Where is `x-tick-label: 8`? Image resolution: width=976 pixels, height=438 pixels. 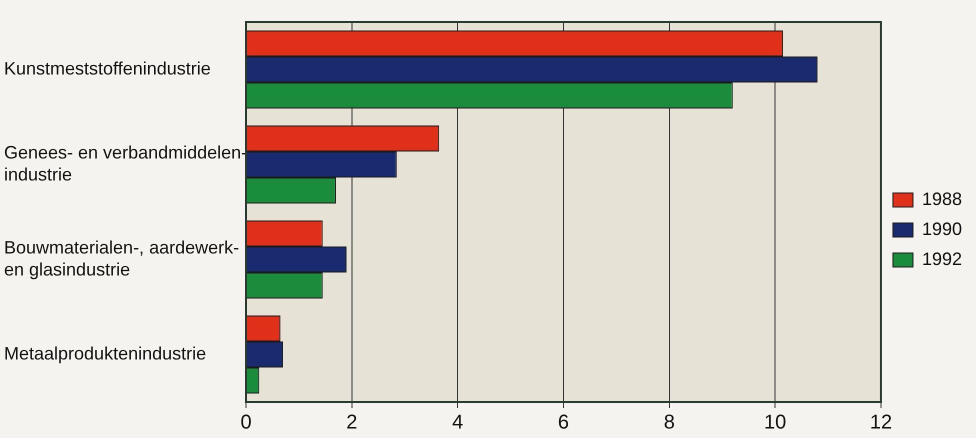 x-tick-label: 8 is located at coordinates (669, 423).